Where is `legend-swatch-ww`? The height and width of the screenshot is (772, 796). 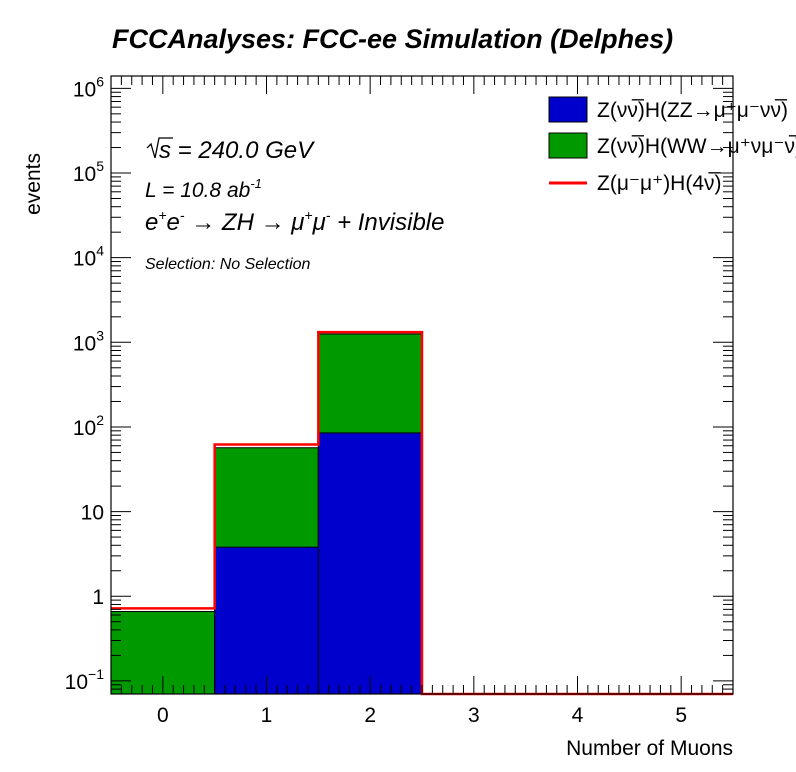
legend-swatch-ww is located at coordinates (568, 145).